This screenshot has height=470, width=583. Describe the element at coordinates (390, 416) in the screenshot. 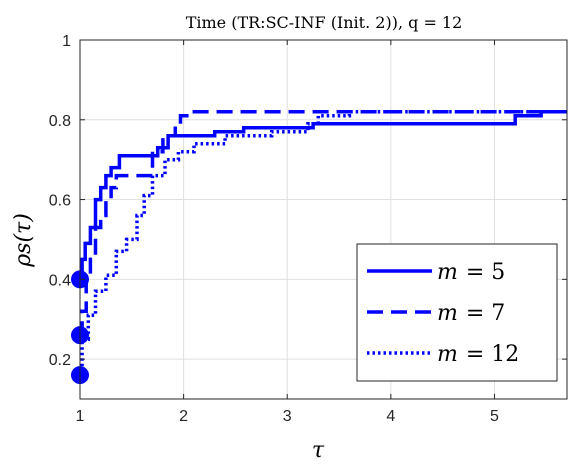

I see `x-tick-label: 4` at that location.